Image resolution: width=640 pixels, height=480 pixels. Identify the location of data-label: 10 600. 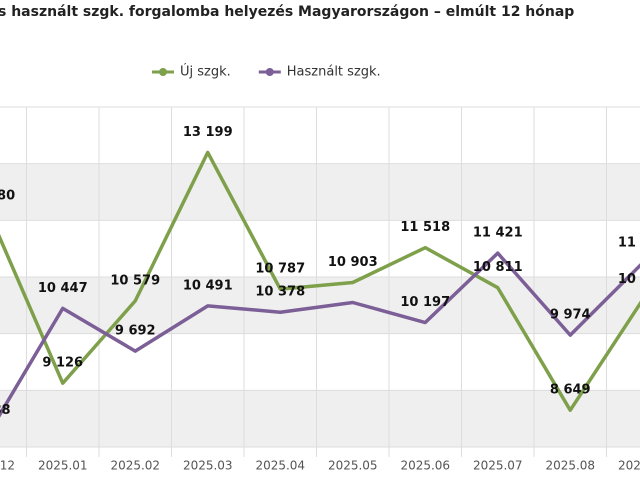
(629, 279).